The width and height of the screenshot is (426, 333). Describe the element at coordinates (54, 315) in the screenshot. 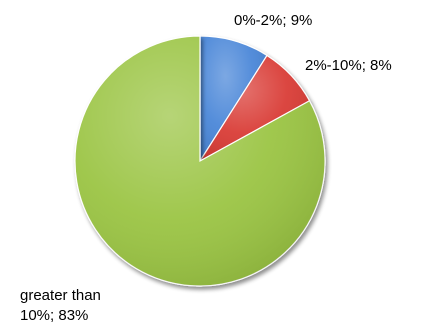

I see `pie-label-greater-than-10-line-2: 10%; 83%` at that location.